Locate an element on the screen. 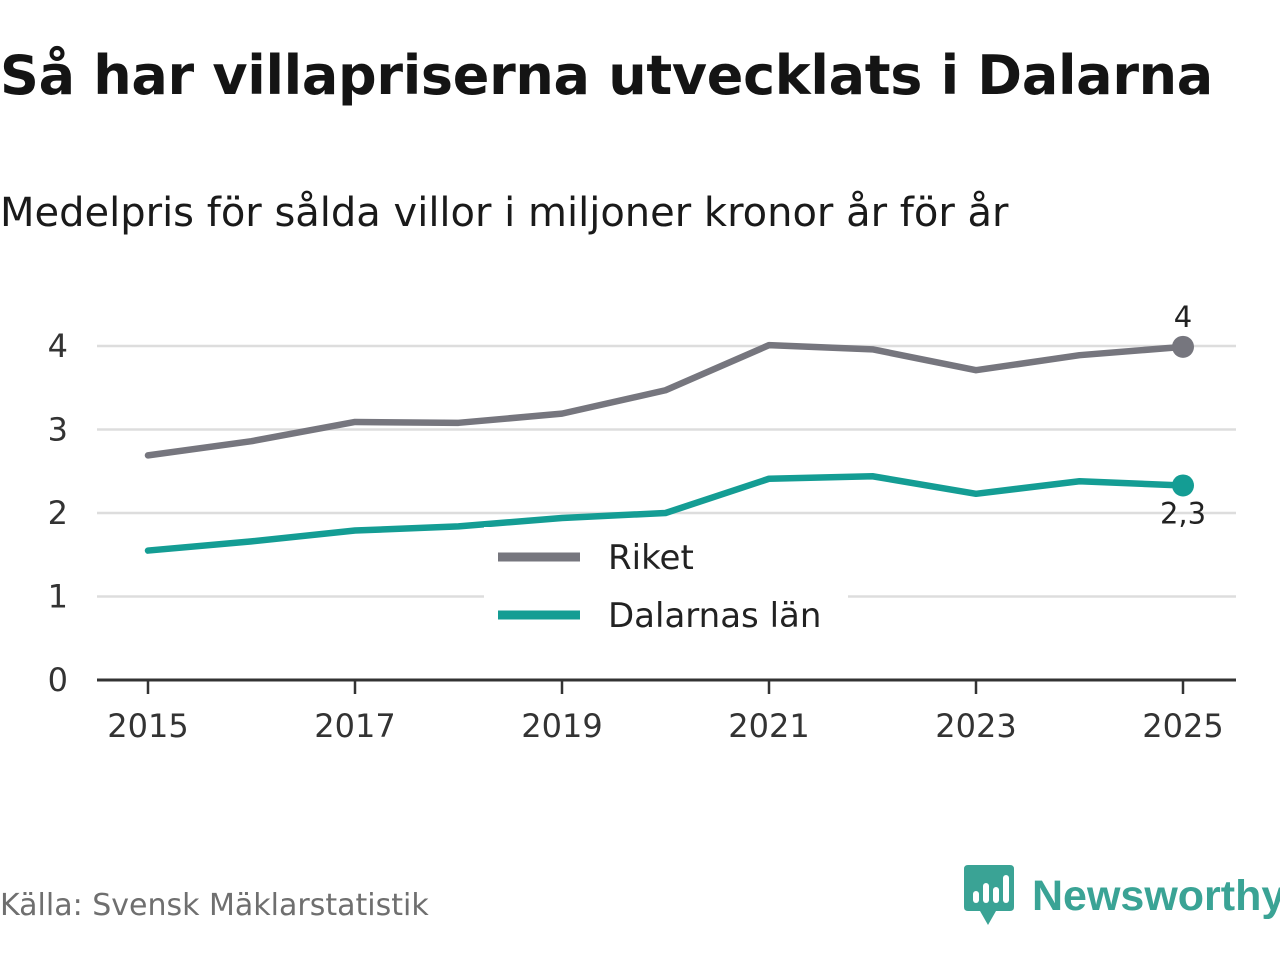 Image resolution: width=1280 pixels, height=960 pixels. x-tick-label: 2019 is located at coordinates (561, 726).